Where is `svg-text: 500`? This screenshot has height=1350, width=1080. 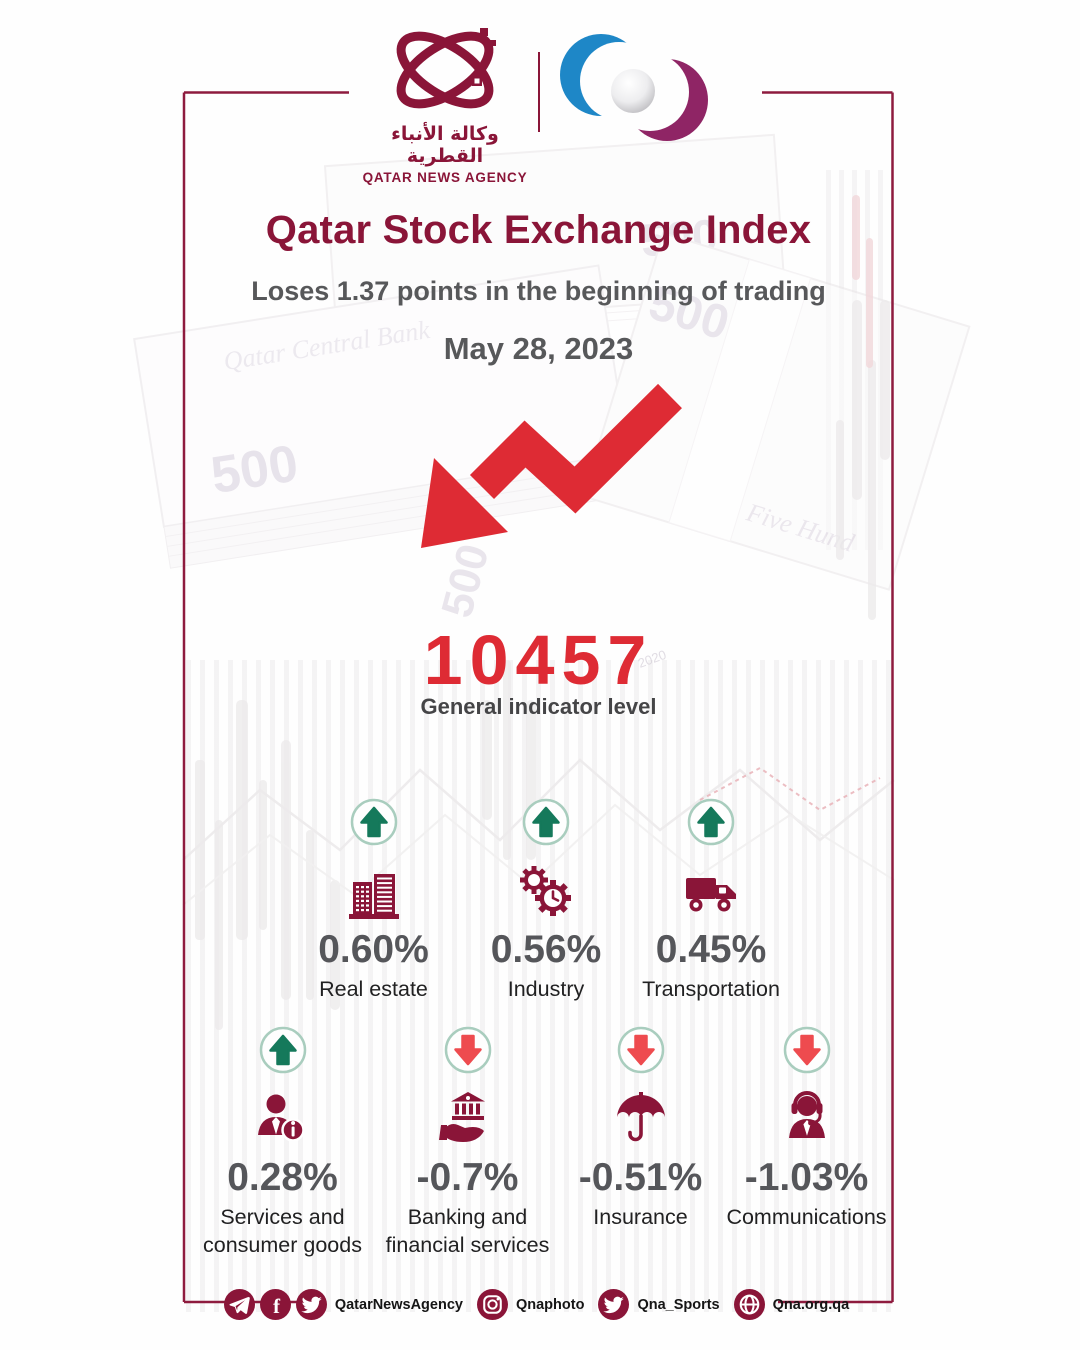
svg-text: 500 is located at coordinates (254, 469).